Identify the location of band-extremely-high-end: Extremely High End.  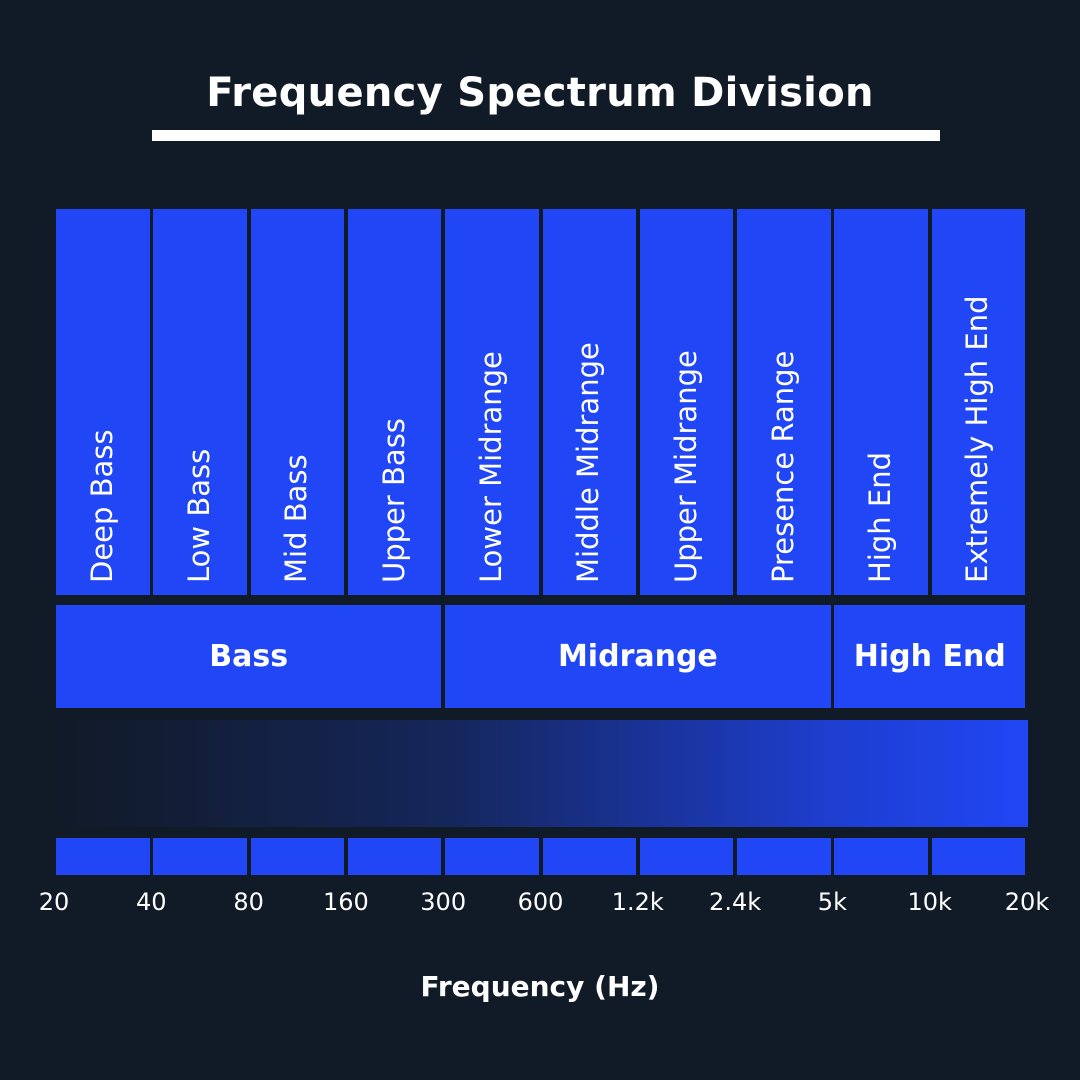
(978, 402).